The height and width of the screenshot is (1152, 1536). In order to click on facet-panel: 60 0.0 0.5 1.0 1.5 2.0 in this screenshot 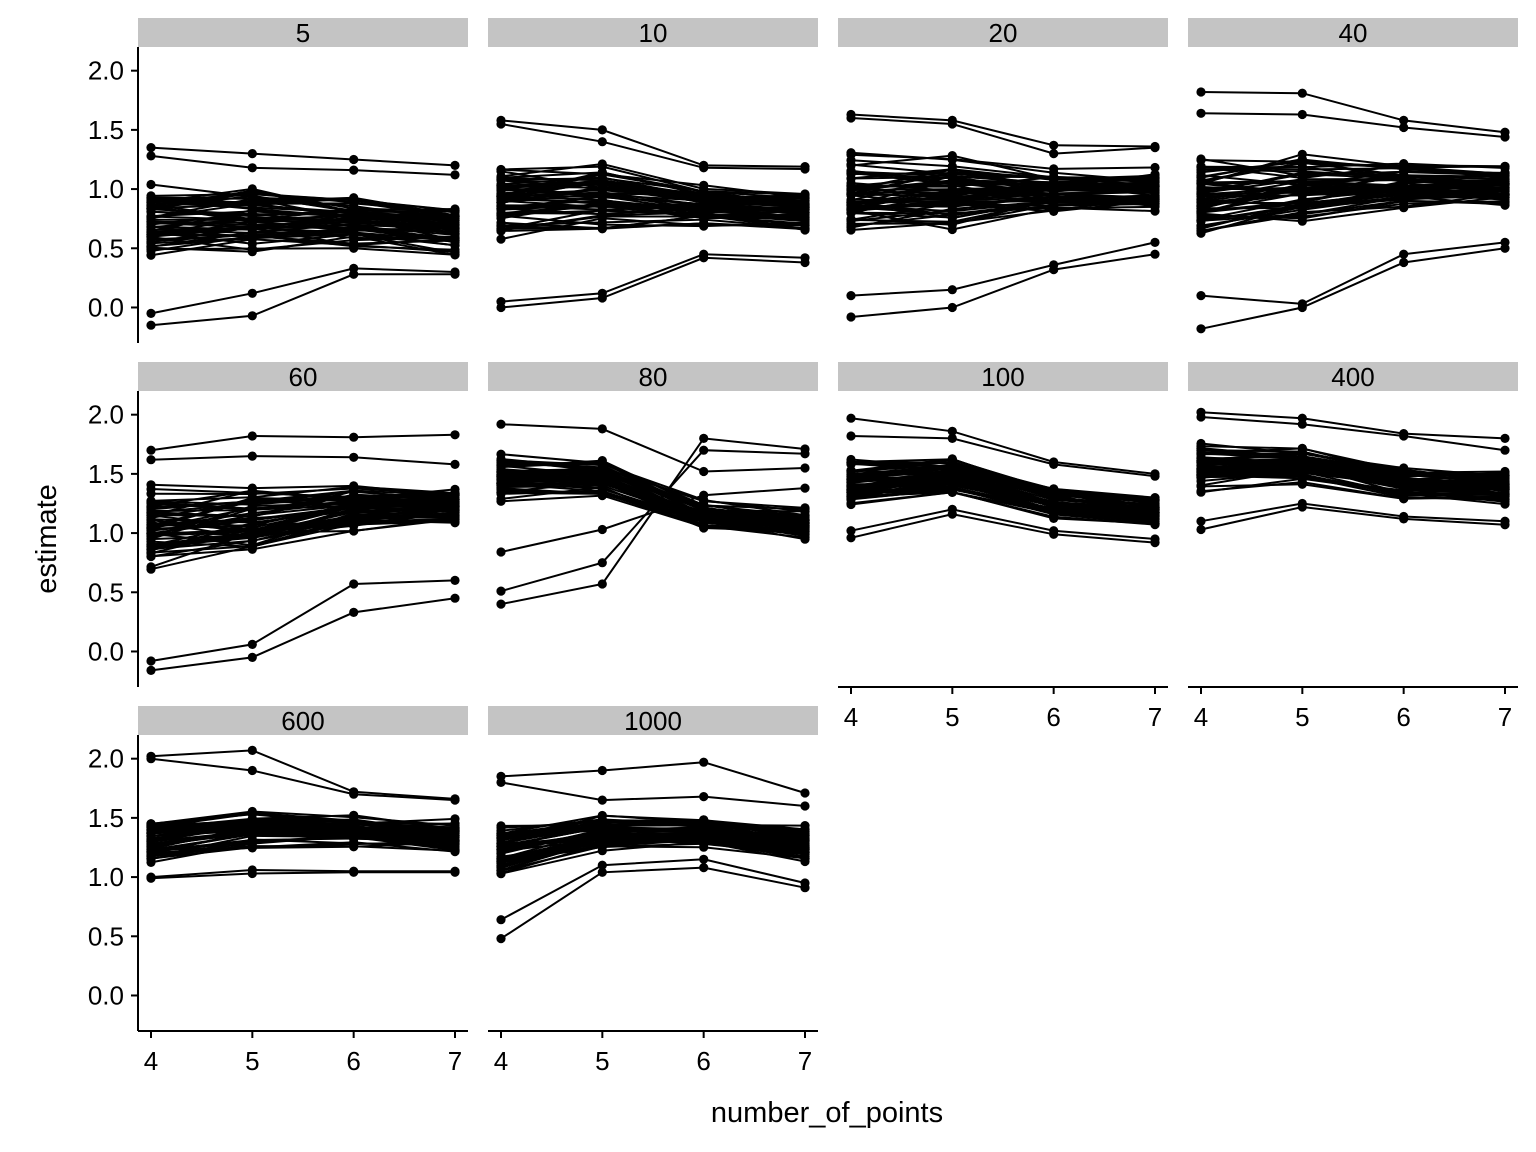, I will do `click(278, 524)`.